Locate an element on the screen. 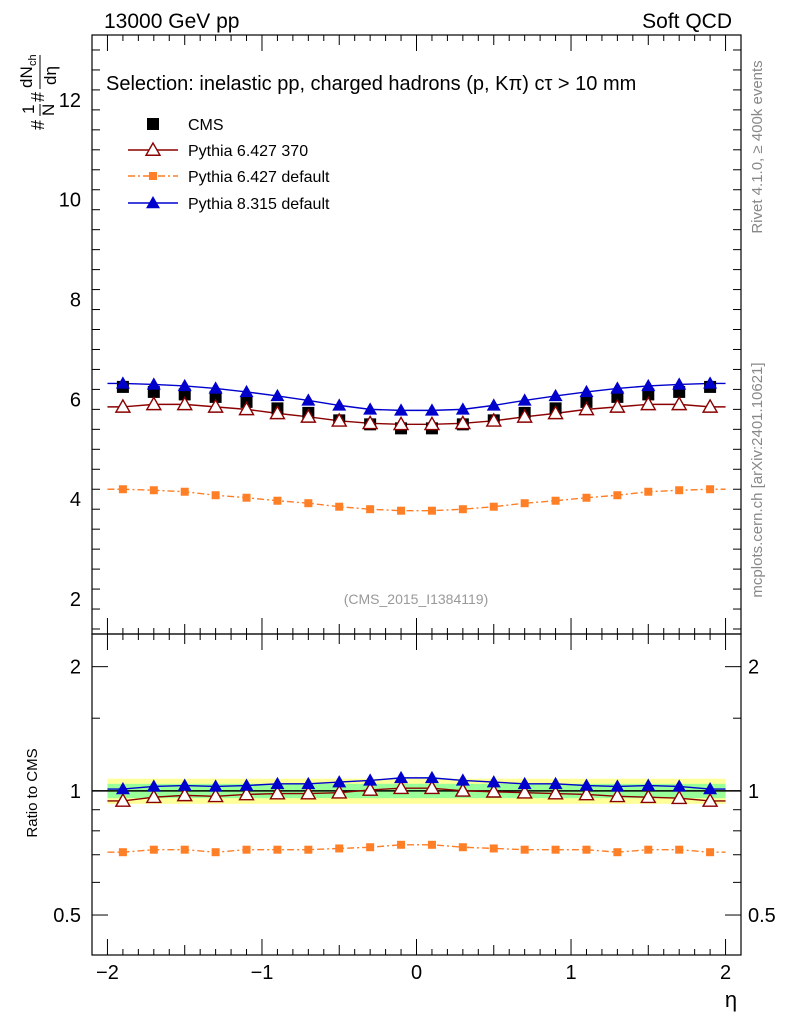 This screenshot has height=1029, width=786. ratio-y-tick-label-right: 0.5 is located at coordinates (762, 916).